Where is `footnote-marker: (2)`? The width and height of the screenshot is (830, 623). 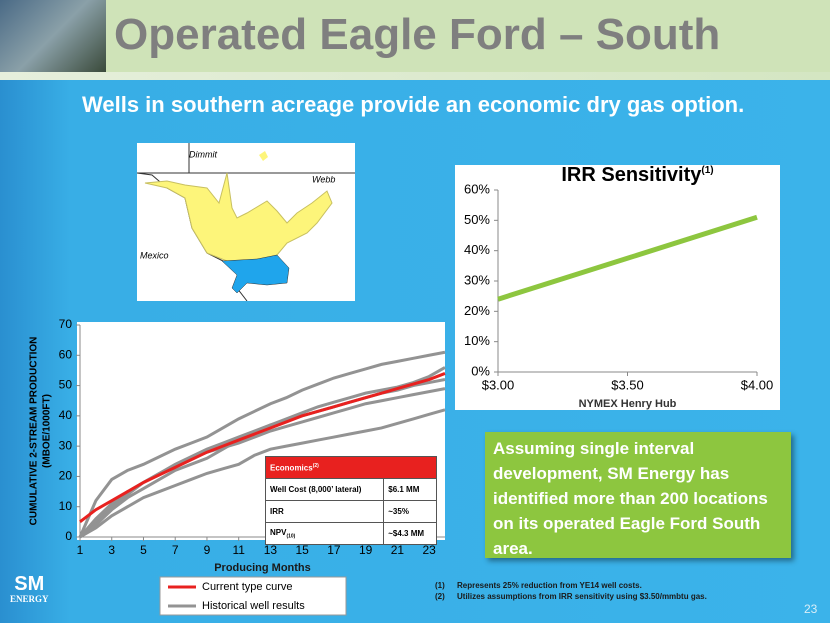
footnote-marker: (2) is located at coordinates (440, 596).